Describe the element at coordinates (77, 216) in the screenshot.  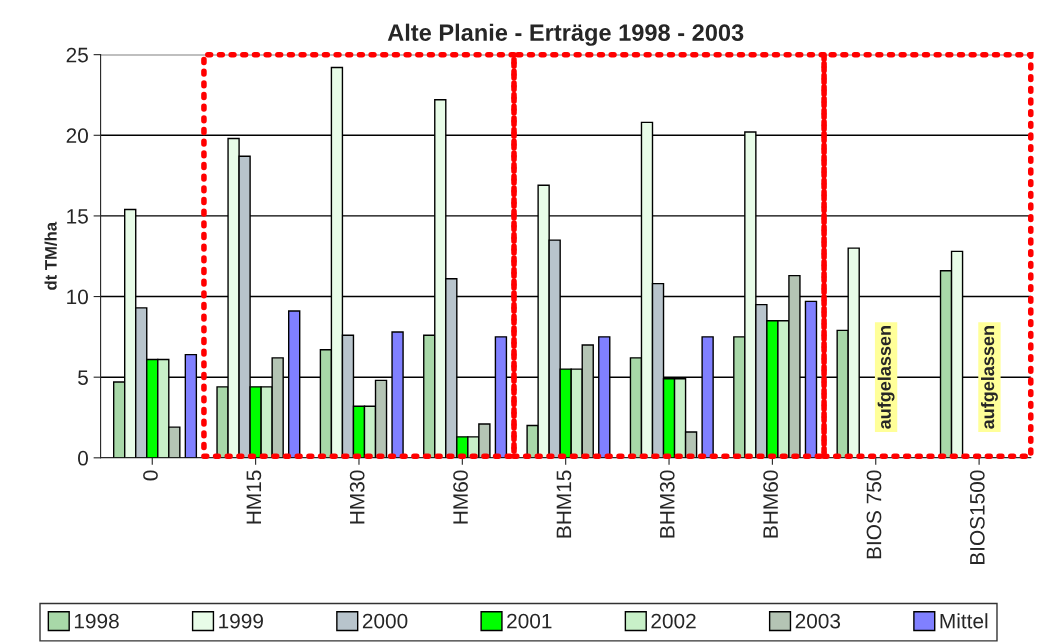
I see `y-tick-label: 15` at that location.